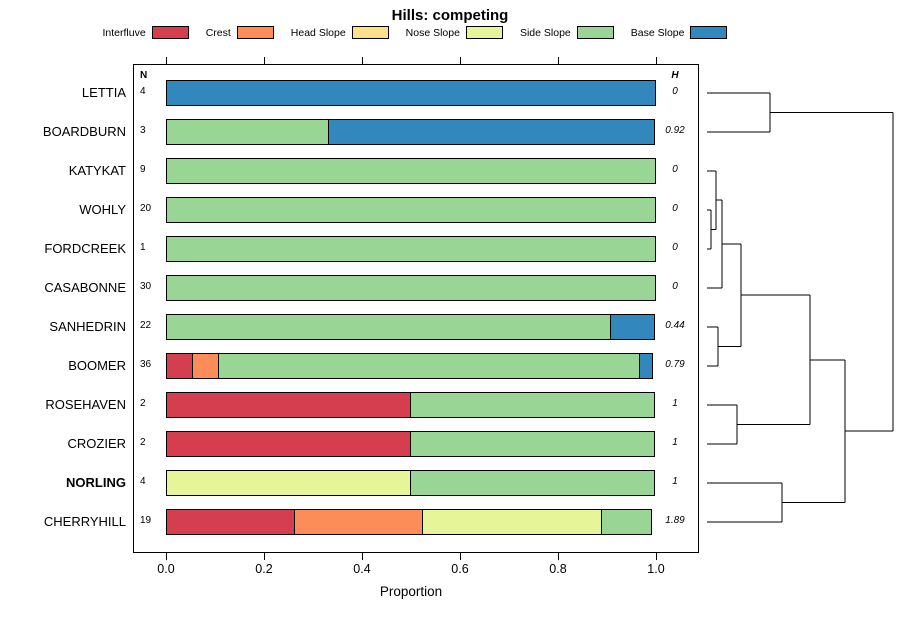 This screenshot has height=620, width=900. What do you see at coordinates (97, 365) in the screenshot?
I see `row-label: BOOMER` at bounding box center [97, 365].